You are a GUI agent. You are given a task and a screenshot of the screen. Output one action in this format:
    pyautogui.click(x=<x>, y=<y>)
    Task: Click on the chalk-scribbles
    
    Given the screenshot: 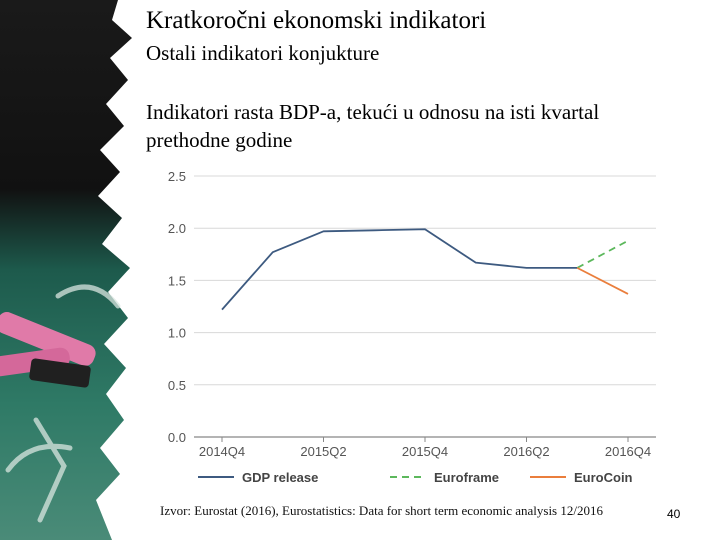 What is the action you would take?
    pyautogui.click(x=63, y=403)
    